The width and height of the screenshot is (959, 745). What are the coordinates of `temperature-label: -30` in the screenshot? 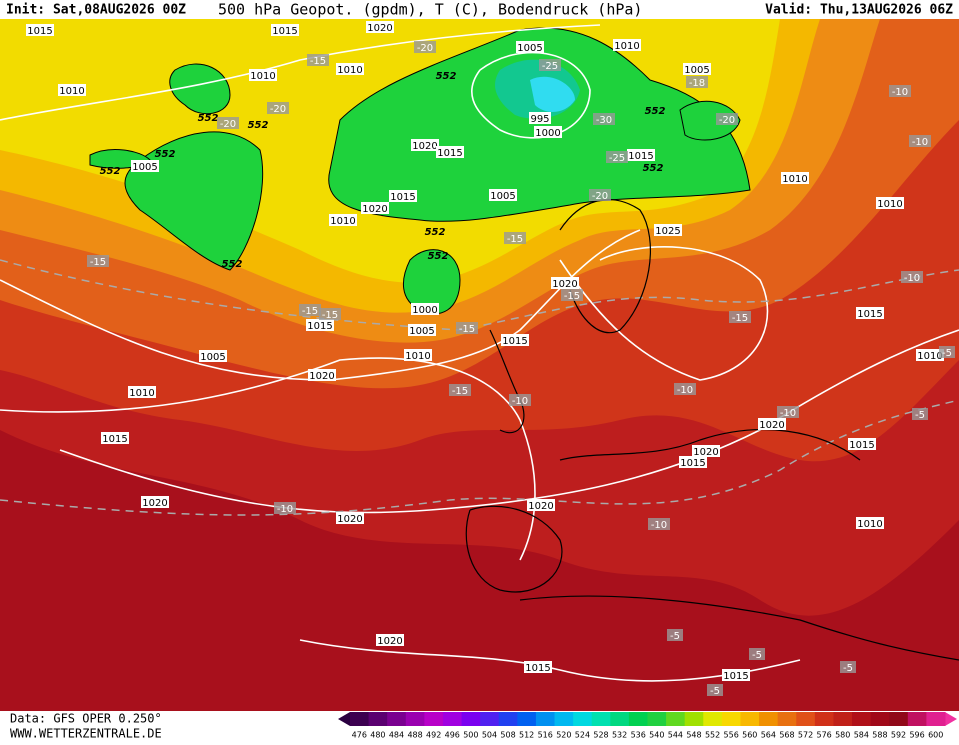 It's located at (604, 120).